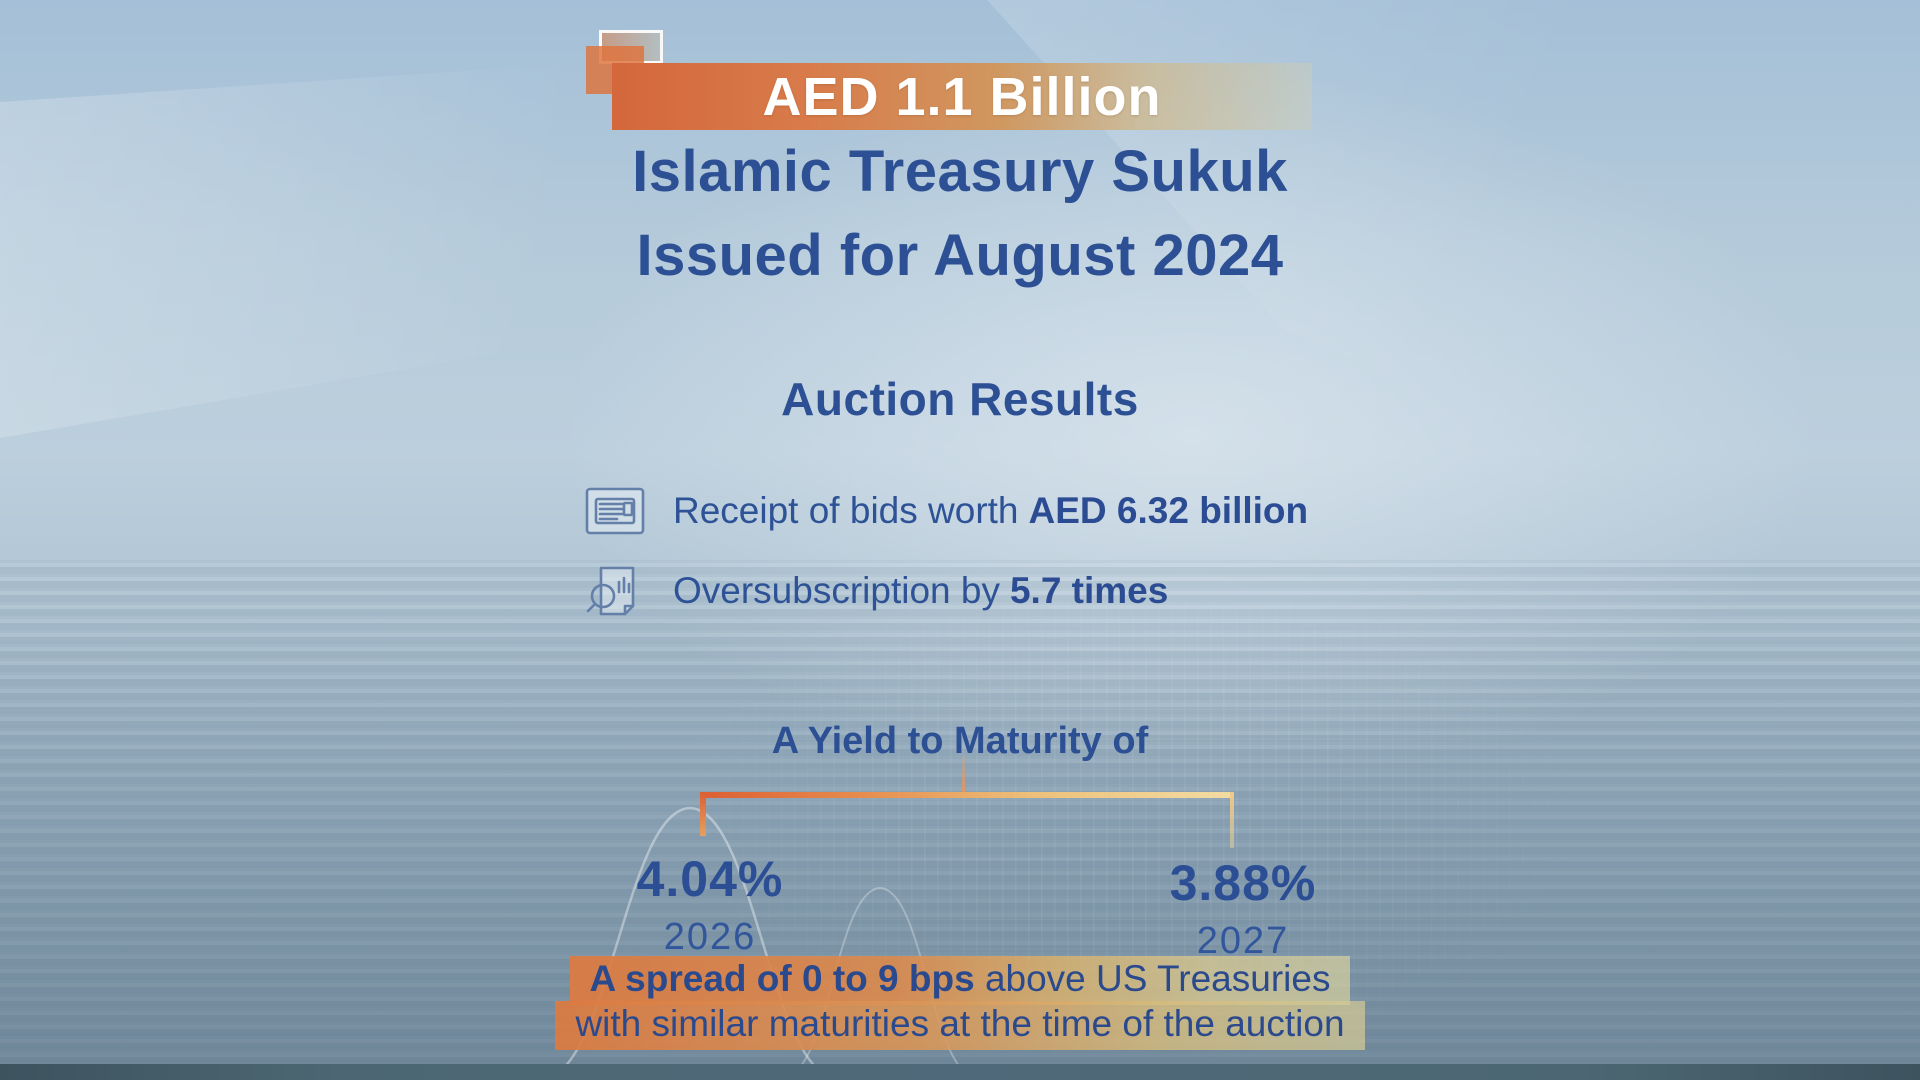 The image size is (1920, 1080). Describe the element at coordinates (836, 590) in the screenshot. I see `result-label-text: Oversubscription by` at that location.